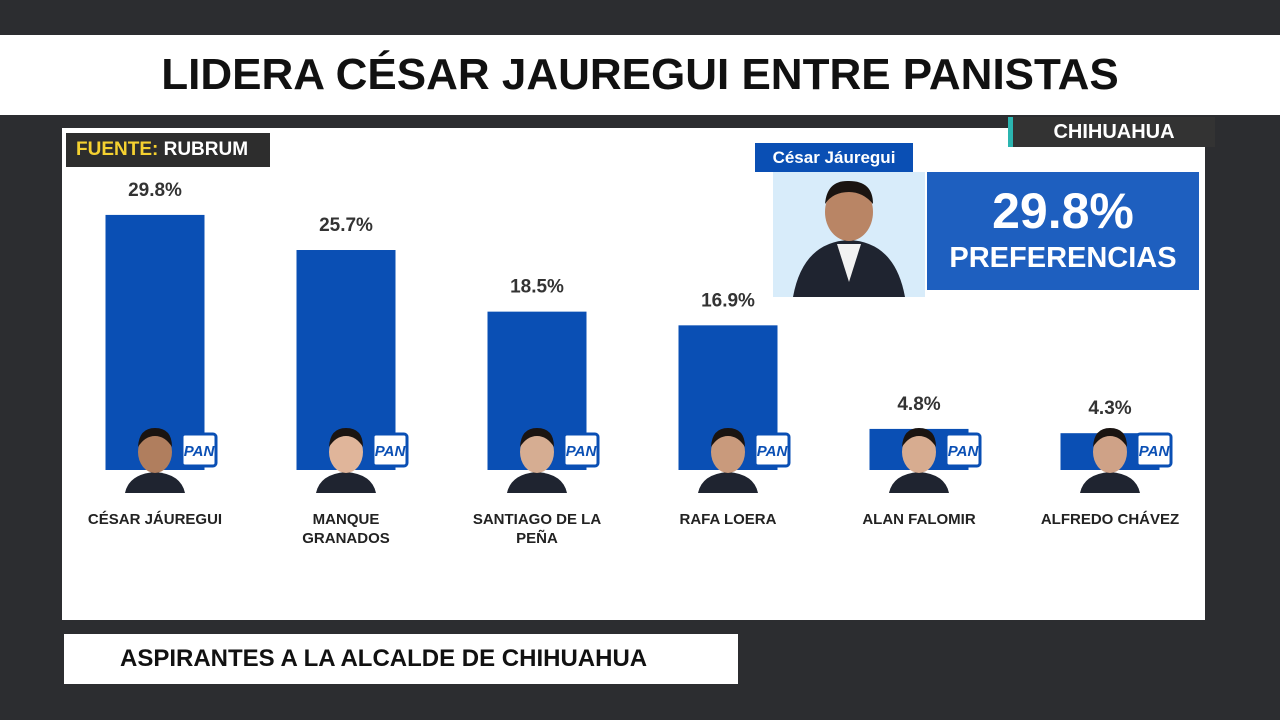 The image size is (1280, 720). Describe the element at coordinates (728, 300) in the screenshot. I see `value-label: 16.9%` at that location.